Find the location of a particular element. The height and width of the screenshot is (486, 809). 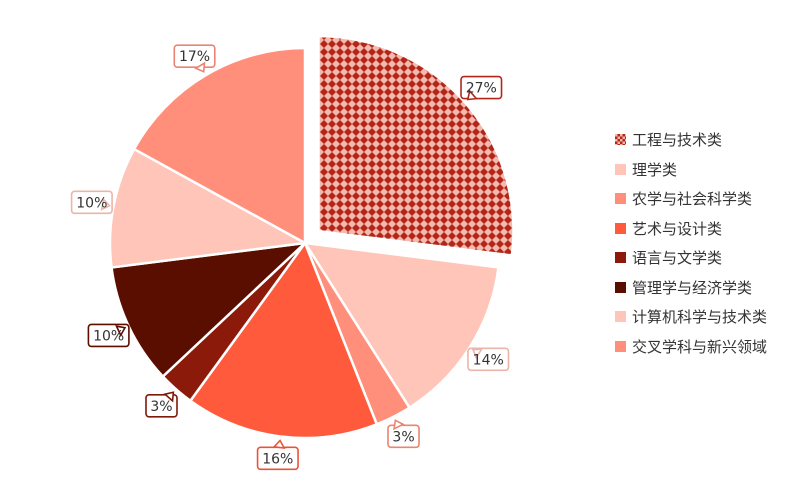

legend-item-6: 管理学与经济学类 is located at coordinates (691, 288).